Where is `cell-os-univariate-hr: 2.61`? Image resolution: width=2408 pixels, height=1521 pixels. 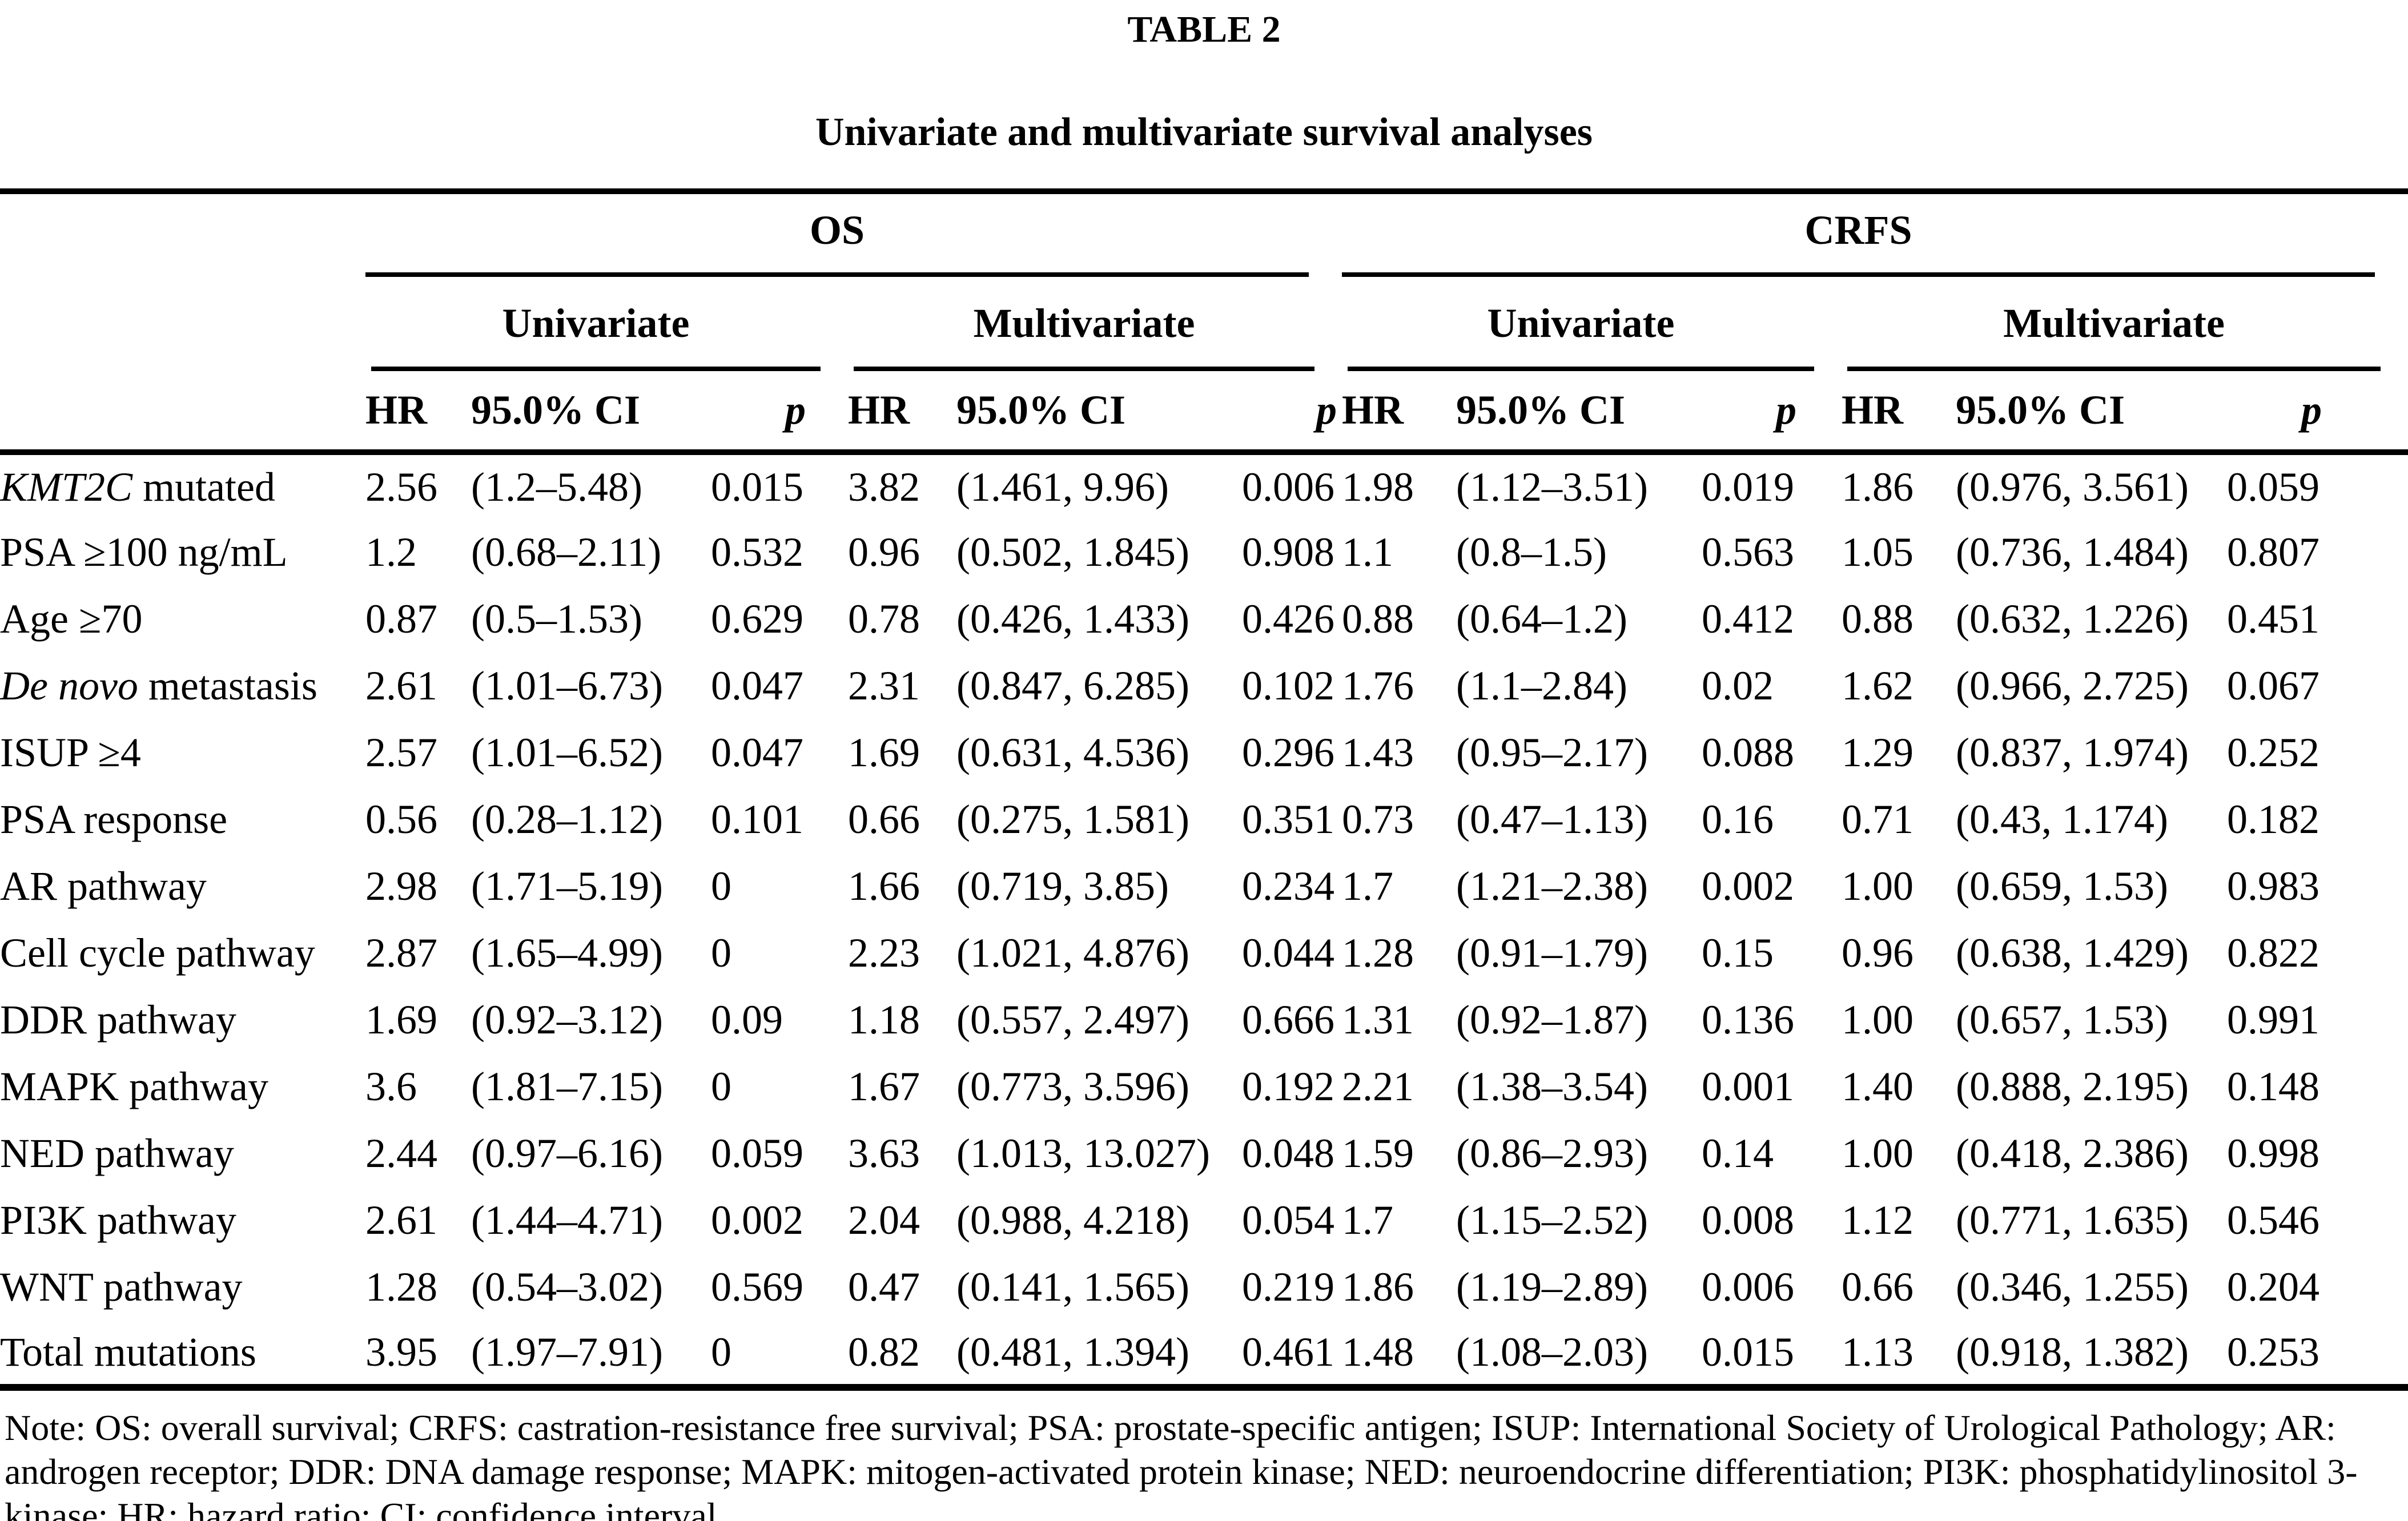 cell-os-univariate-hr: 2.61 is located at coordinates (401, 686).